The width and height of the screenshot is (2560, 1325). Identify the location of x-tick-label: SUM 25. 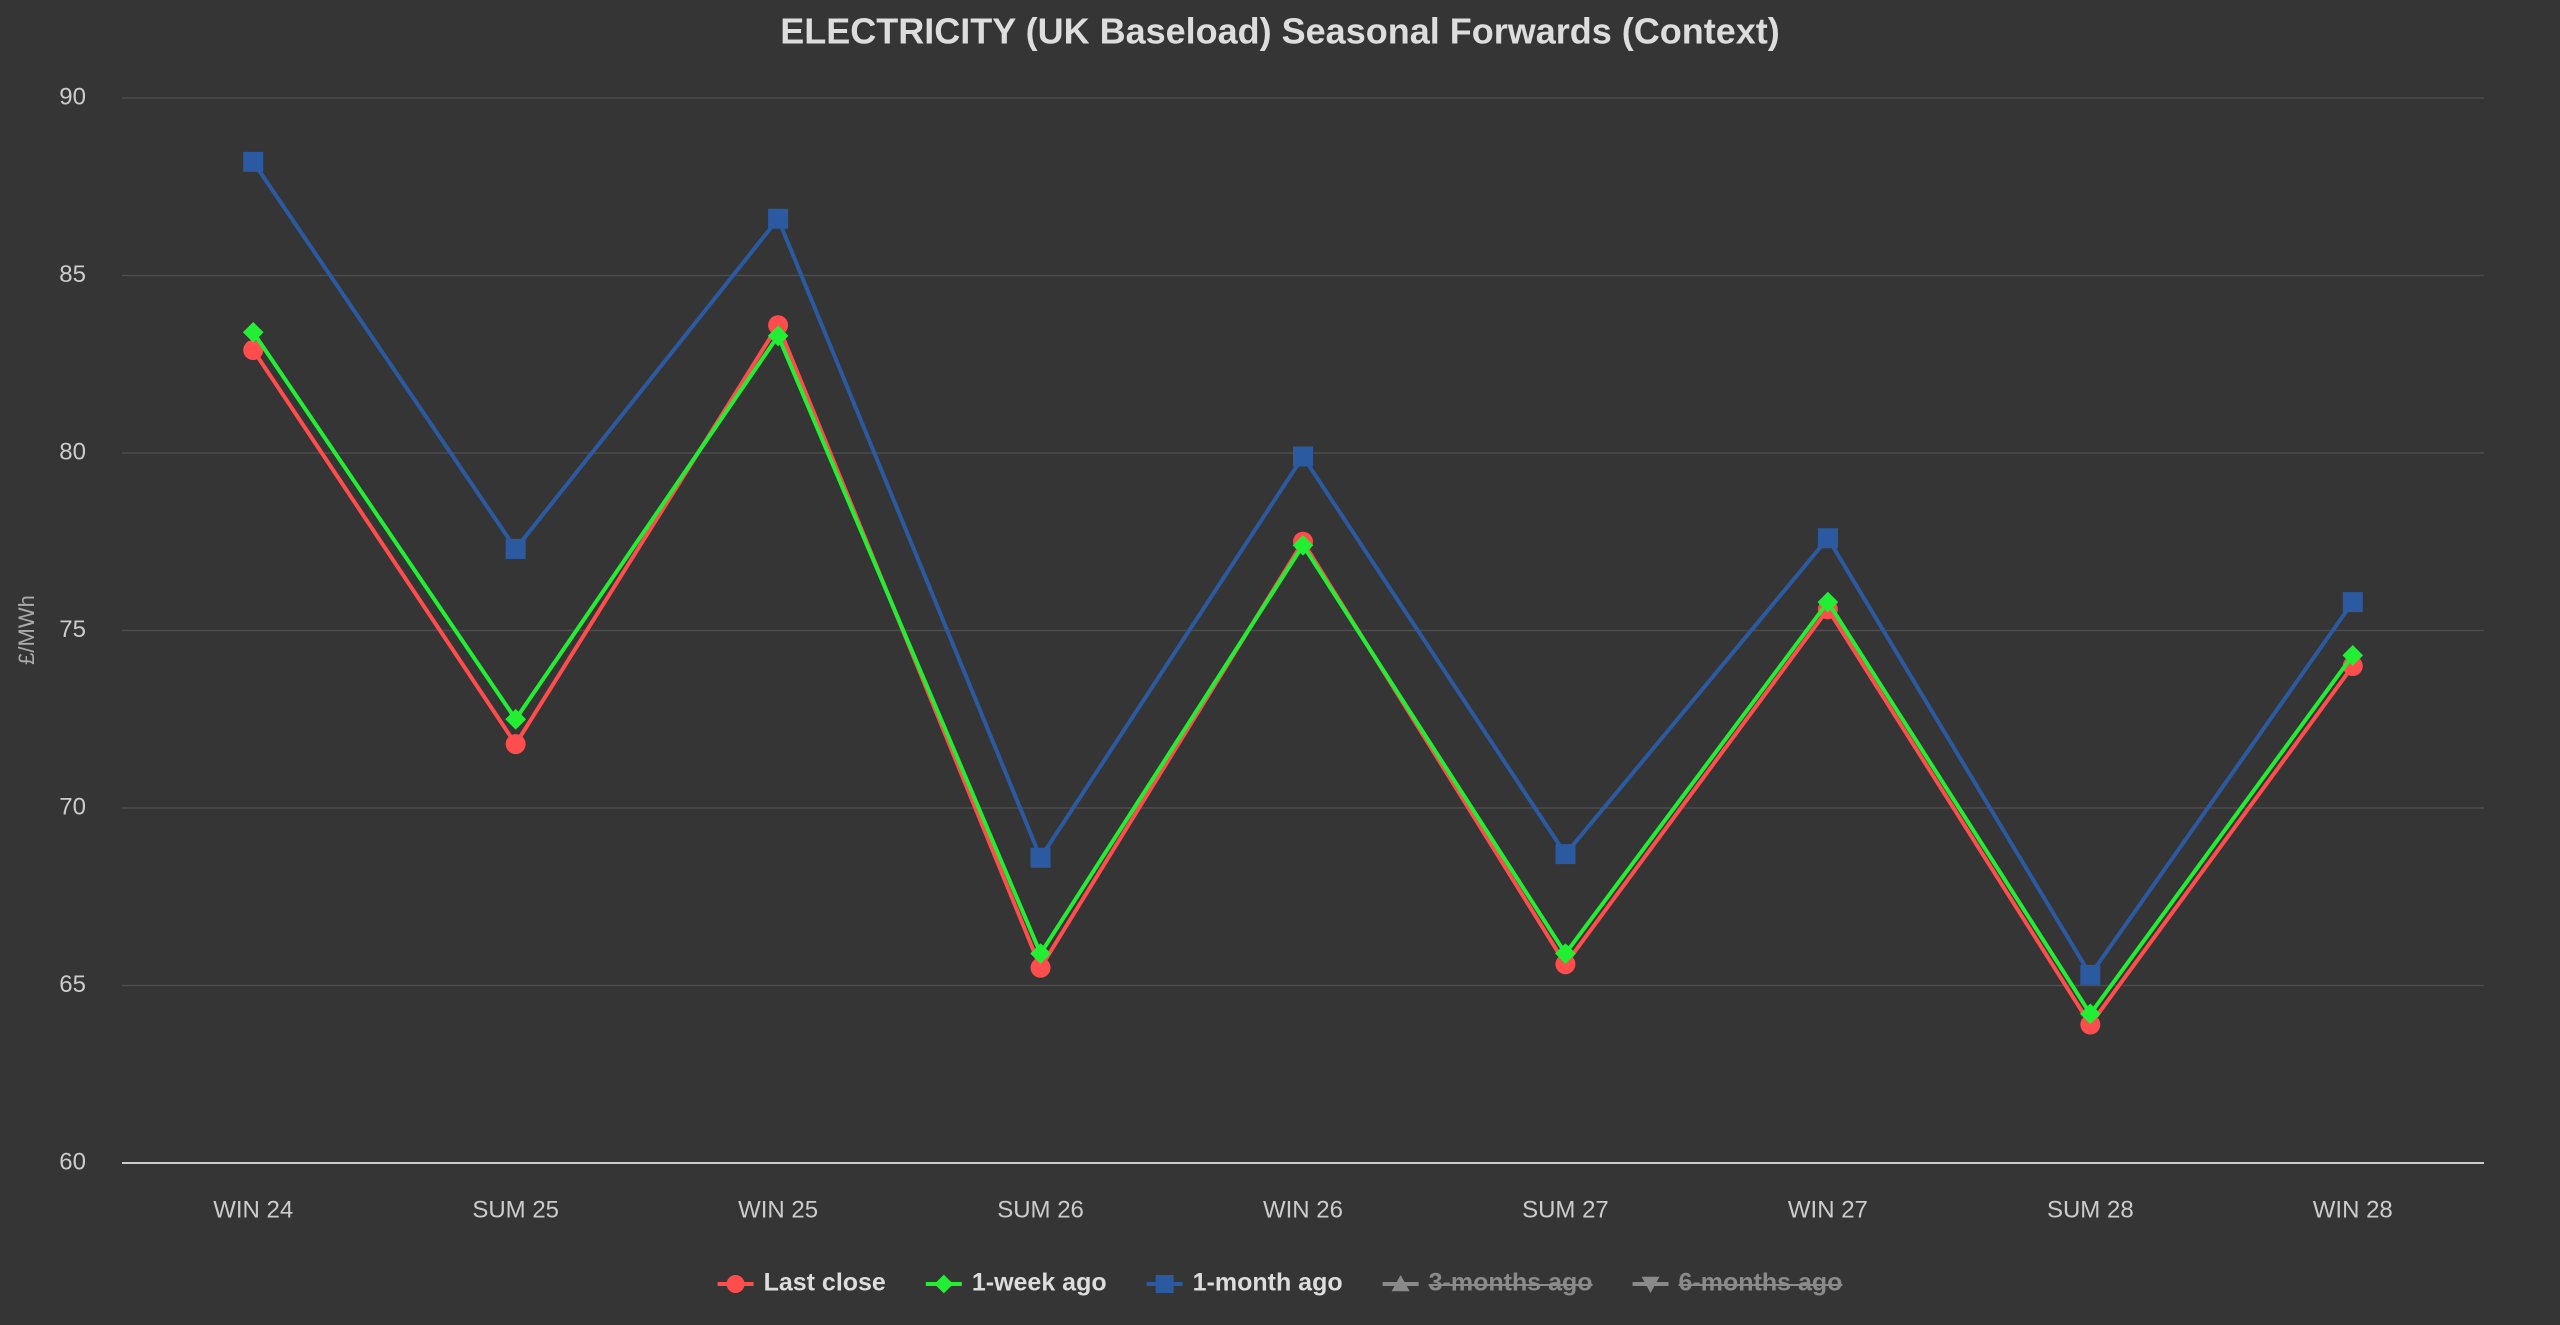
(515, 1209).